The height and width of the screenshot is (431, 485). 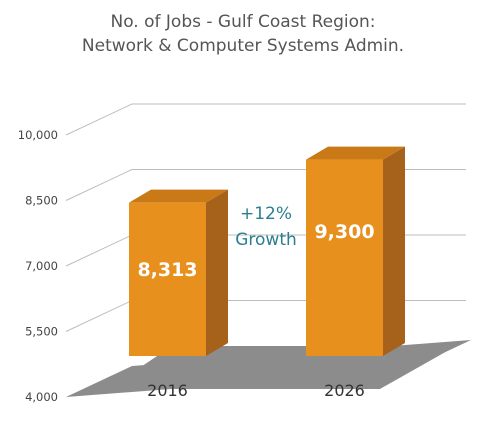 I want to click on chart-floor, so click(x=268, y=368).